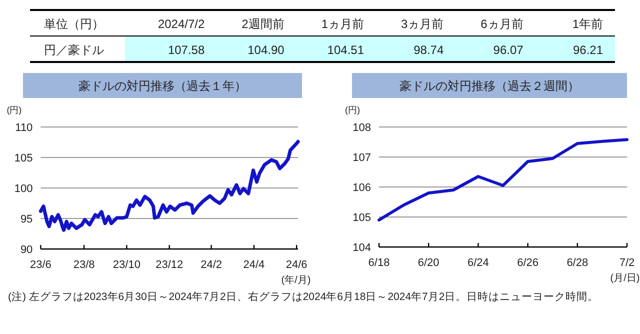 This screenshot has height=334, width=640. Describe the element at coordinates (84, 265) in the screenshot. I see `x-tick-label: 23/8` at that location.